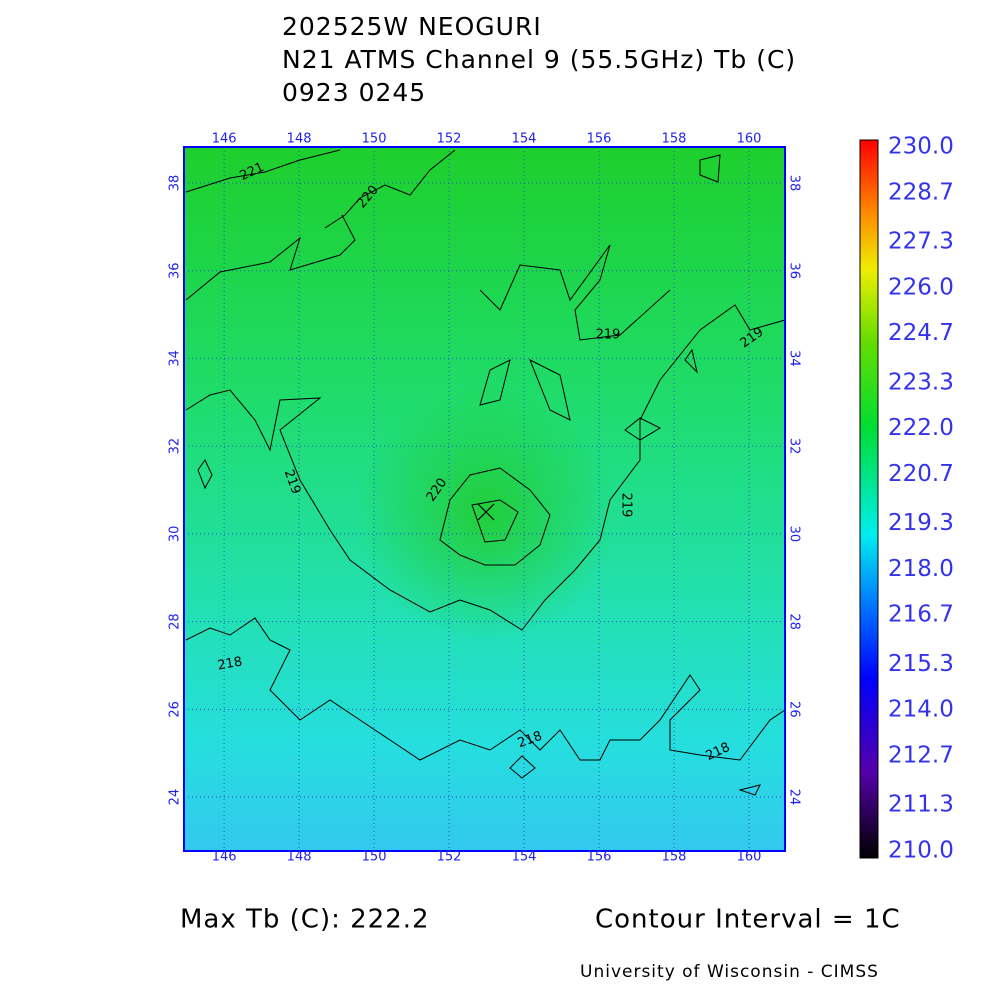  I want to click on colorbar-label: 215.3, so click(921, 664).